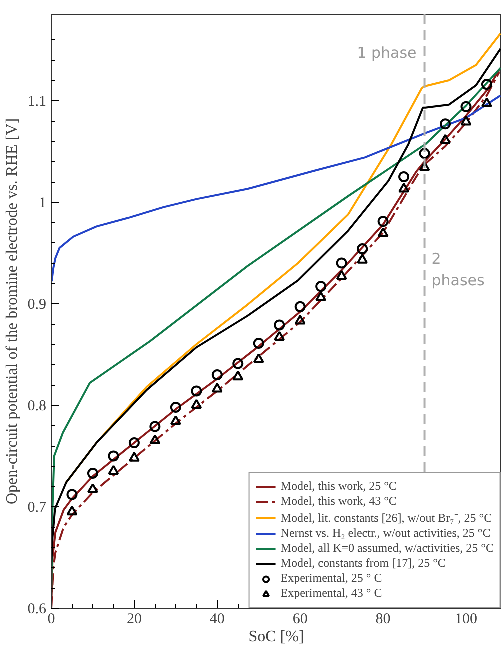  I want to click on y-tick-label: 1, so click(42, 203).